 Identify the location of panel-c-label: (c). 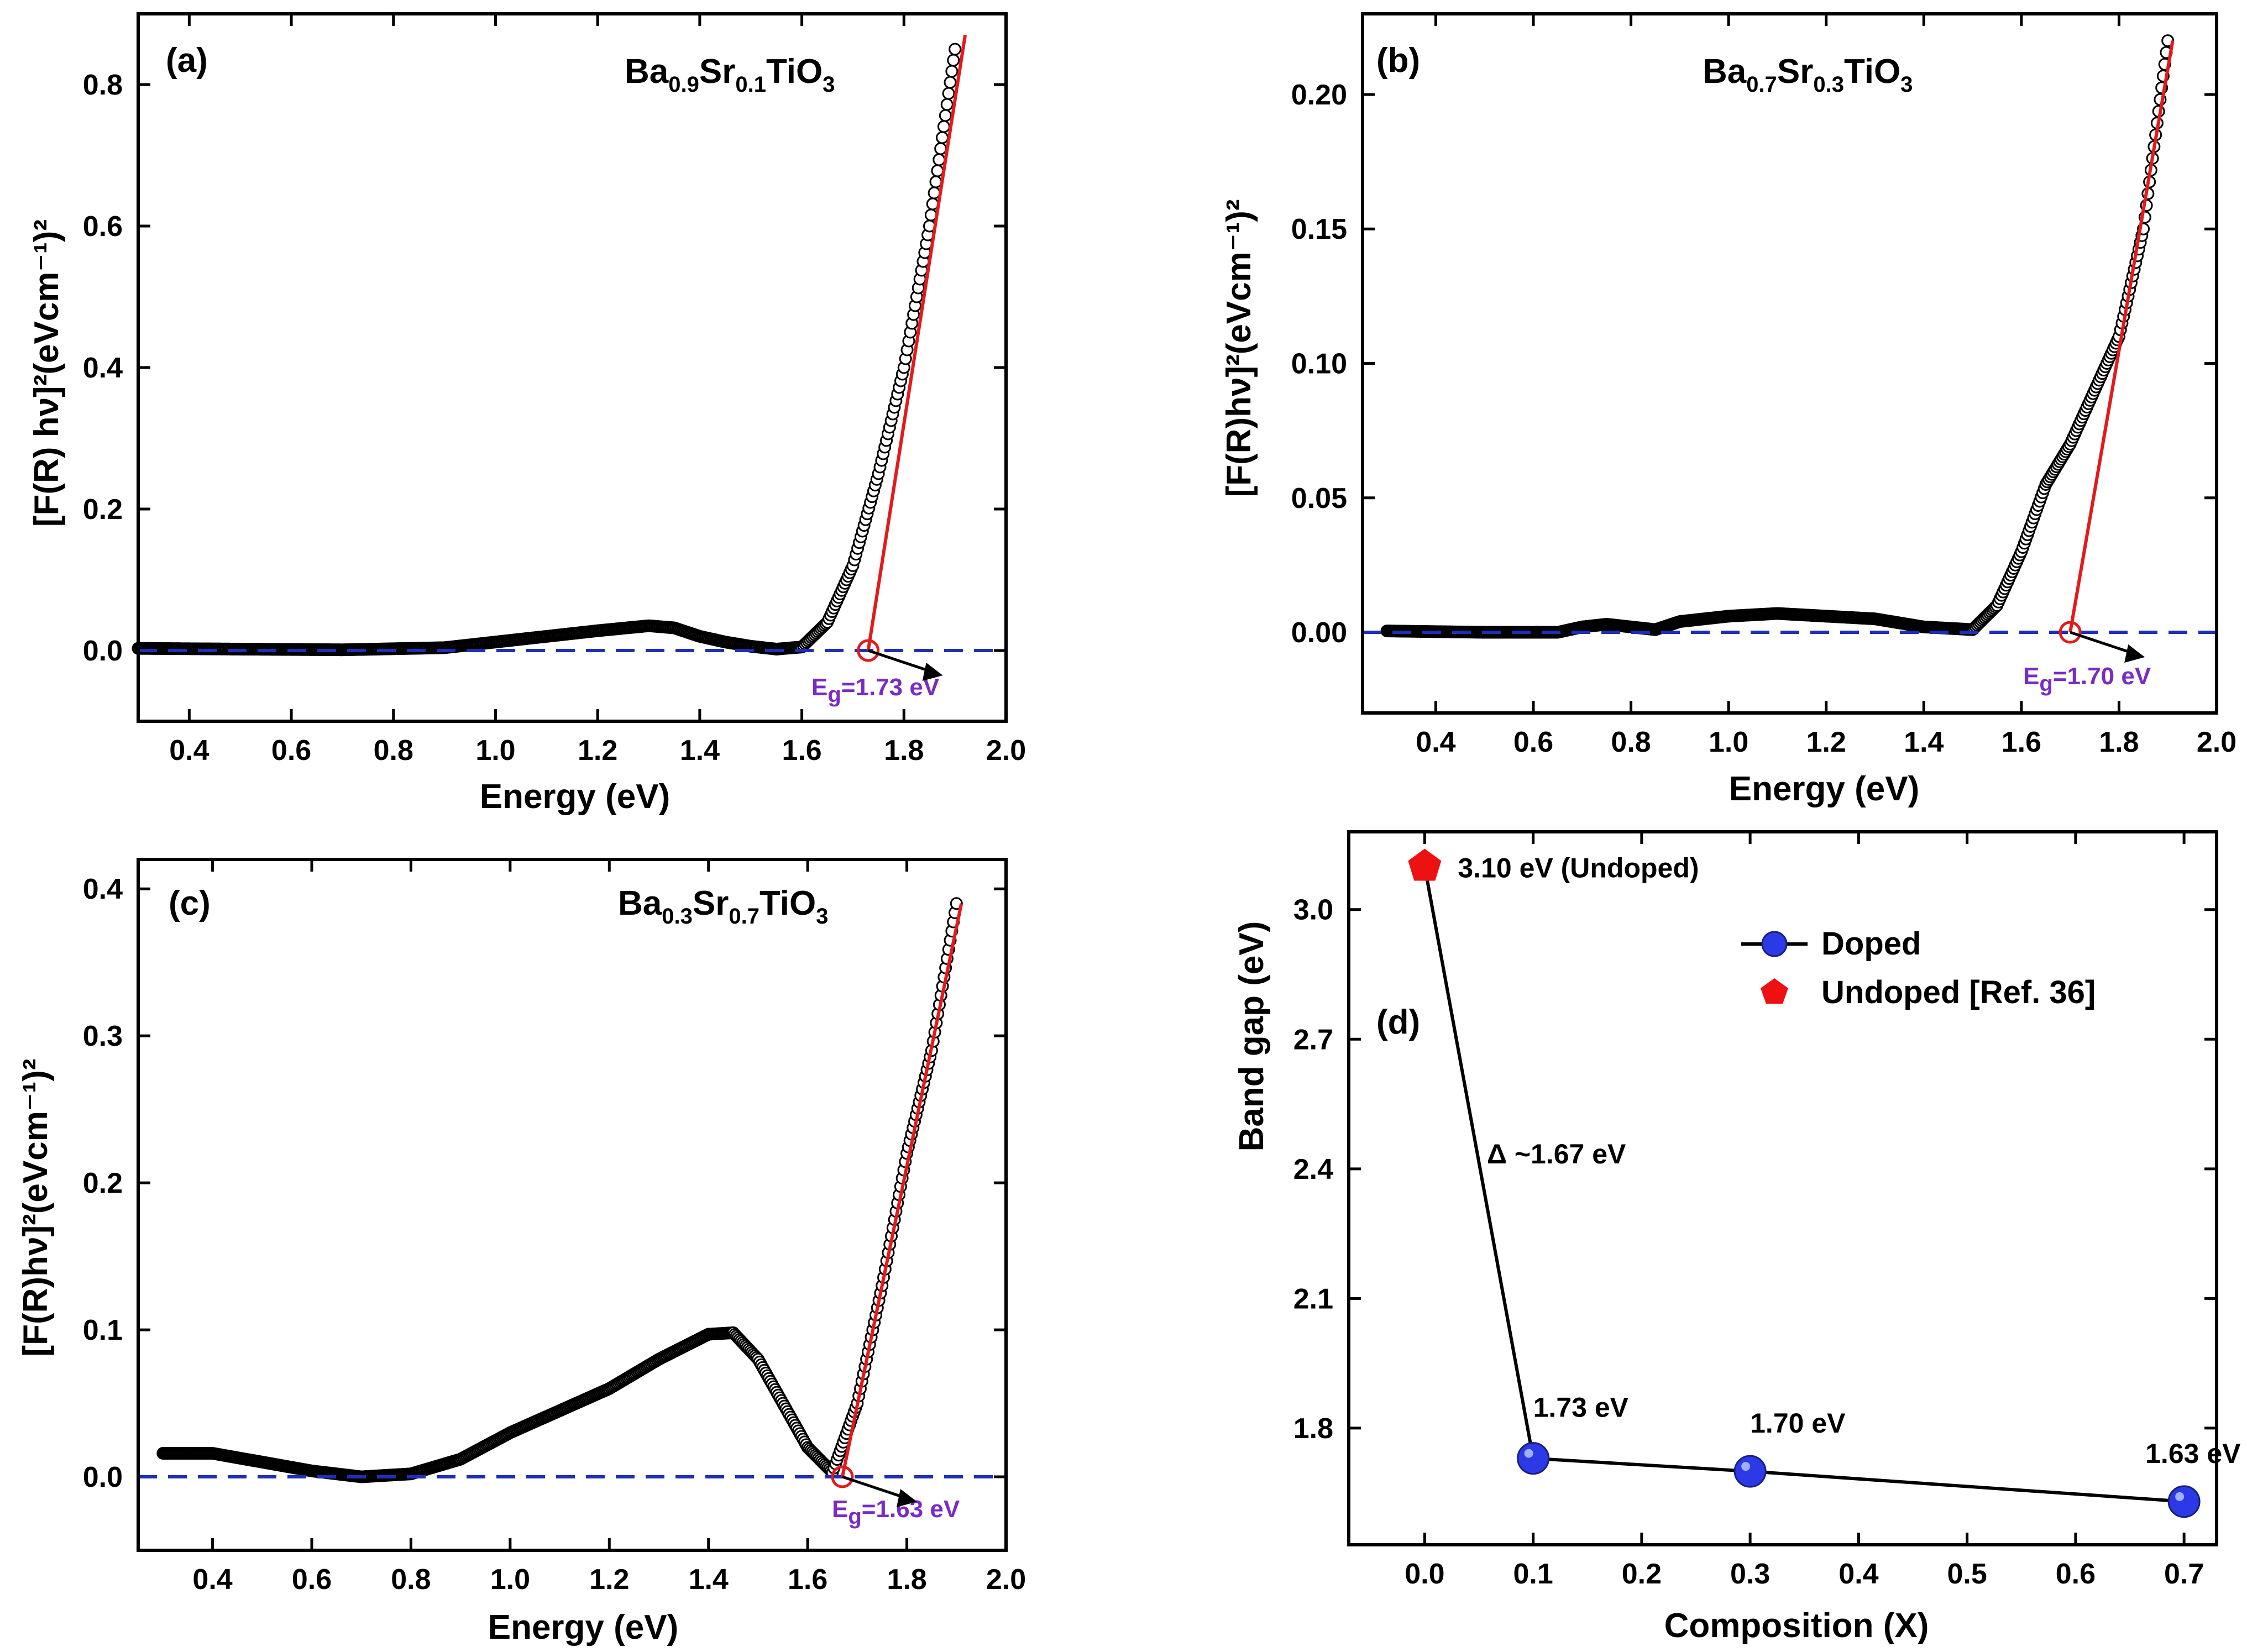
(190, 903).